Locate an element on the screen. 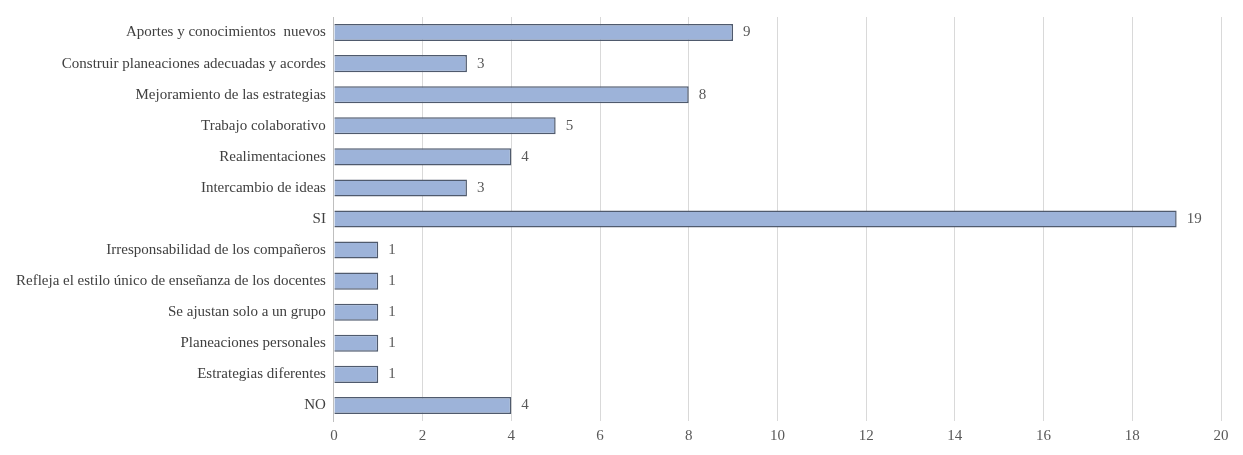 This screenshot has height=455, width=1243. x-tick-label: 12 is located at coordinates (866, 434).